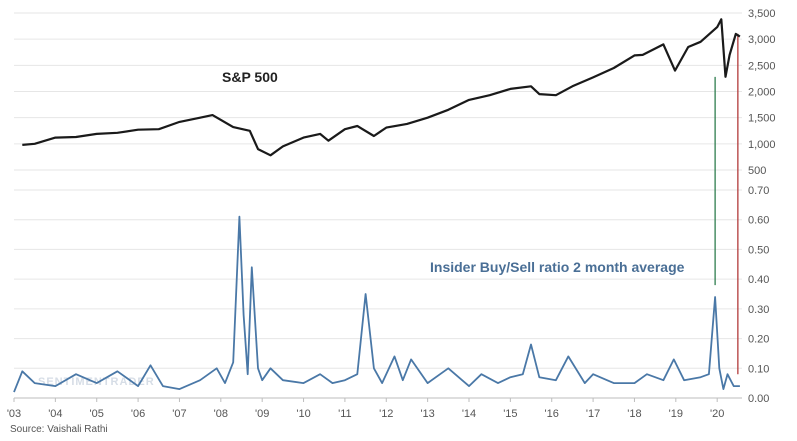 The width and height of the screenshot is (797, 441). Describe the element at coordinates (758, 221) in the screenshot. I see `lower-y-tick-label: 0.60` at that location.